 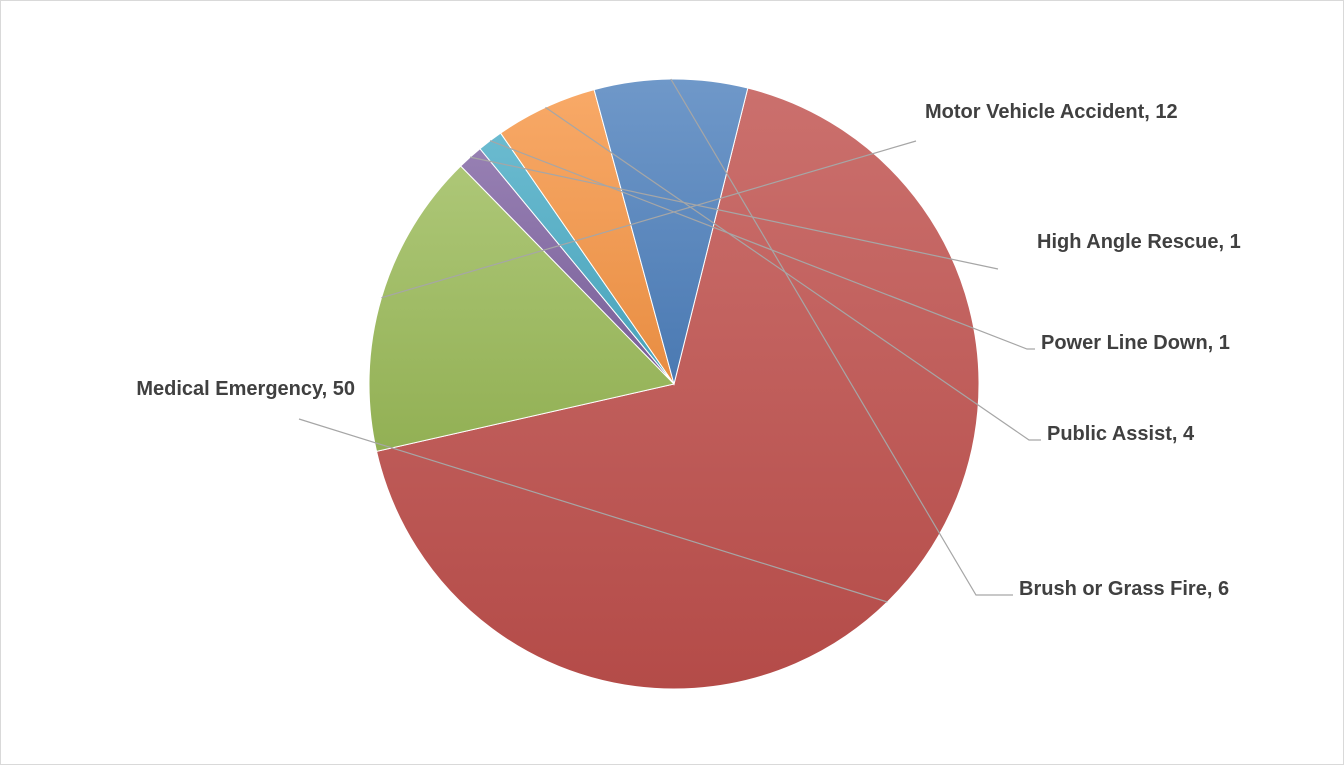 I want to click on leader-line-medical-emergency, so click(x=593, y=510).